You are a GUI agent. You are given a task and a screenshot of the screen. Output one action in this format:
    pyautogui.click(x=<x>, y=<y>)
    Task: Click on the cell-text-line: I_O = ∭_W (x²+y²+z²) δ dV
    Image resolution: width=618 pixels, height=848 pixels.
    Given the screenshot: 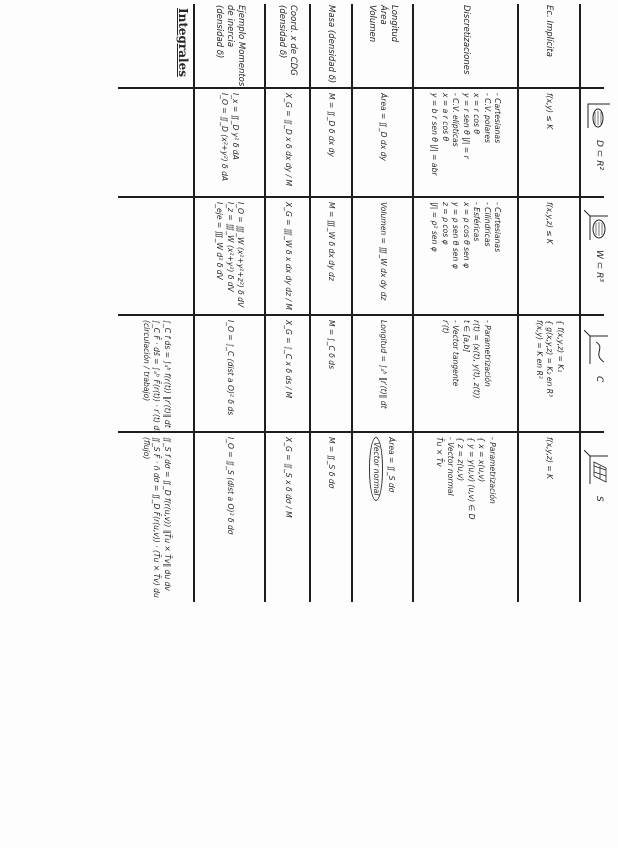 What is the action you would take?
    pyautogui.click(x=241, y=255)
    